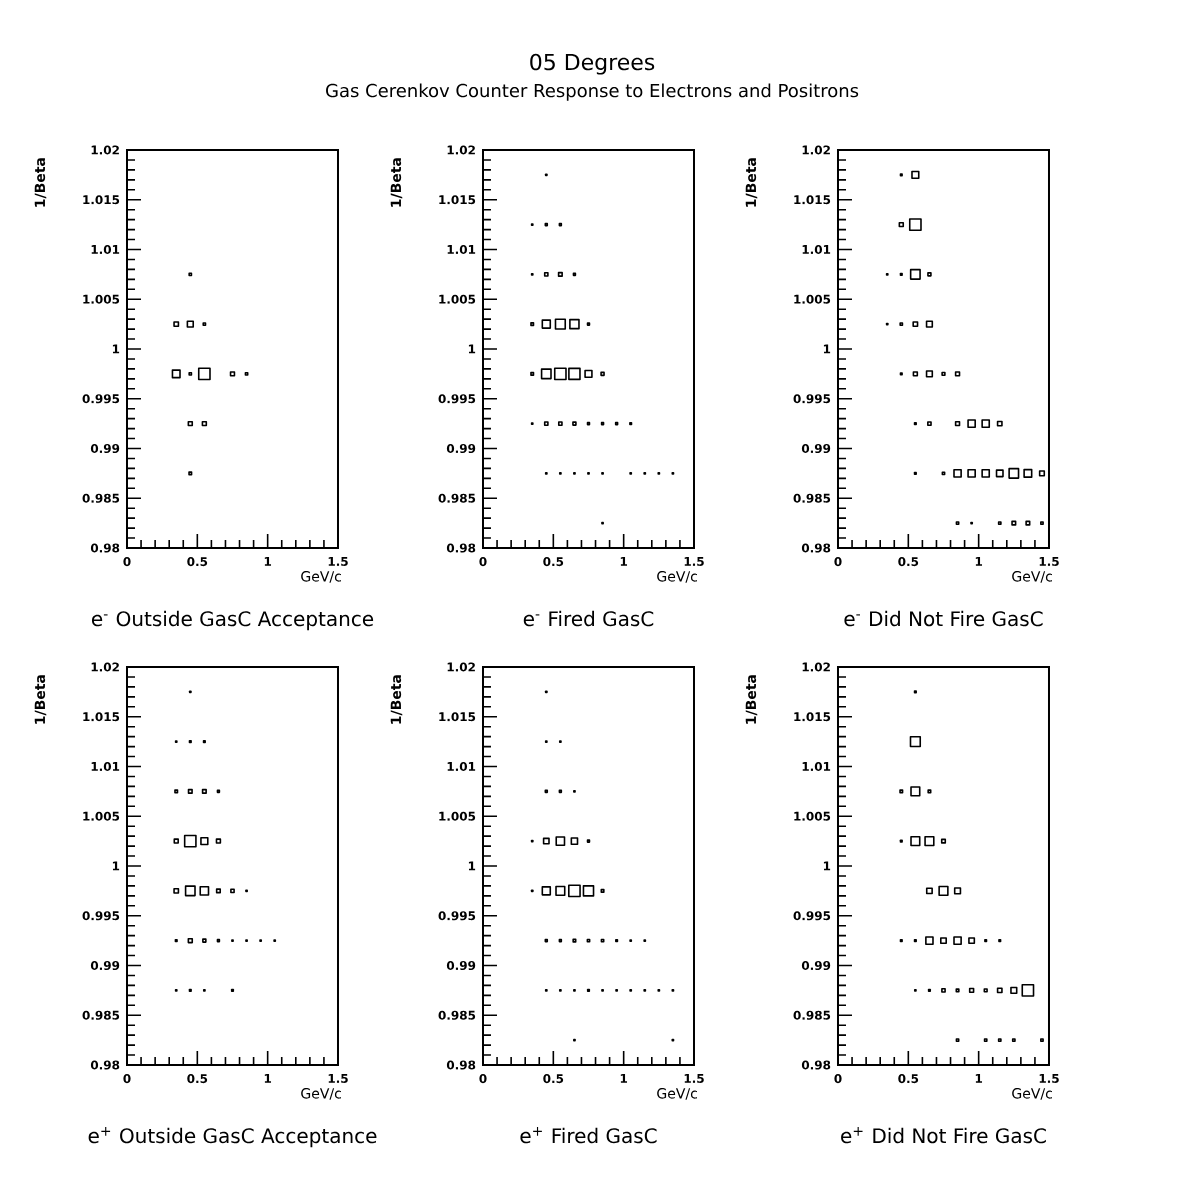 The height and width of the screenshot is (1196, 1183). What do you see at coordinates (943, 1135) in the screenshot?
I see `text: e$^{+}$ Did Not Fire GasC` at bounding box center [943, 1135].